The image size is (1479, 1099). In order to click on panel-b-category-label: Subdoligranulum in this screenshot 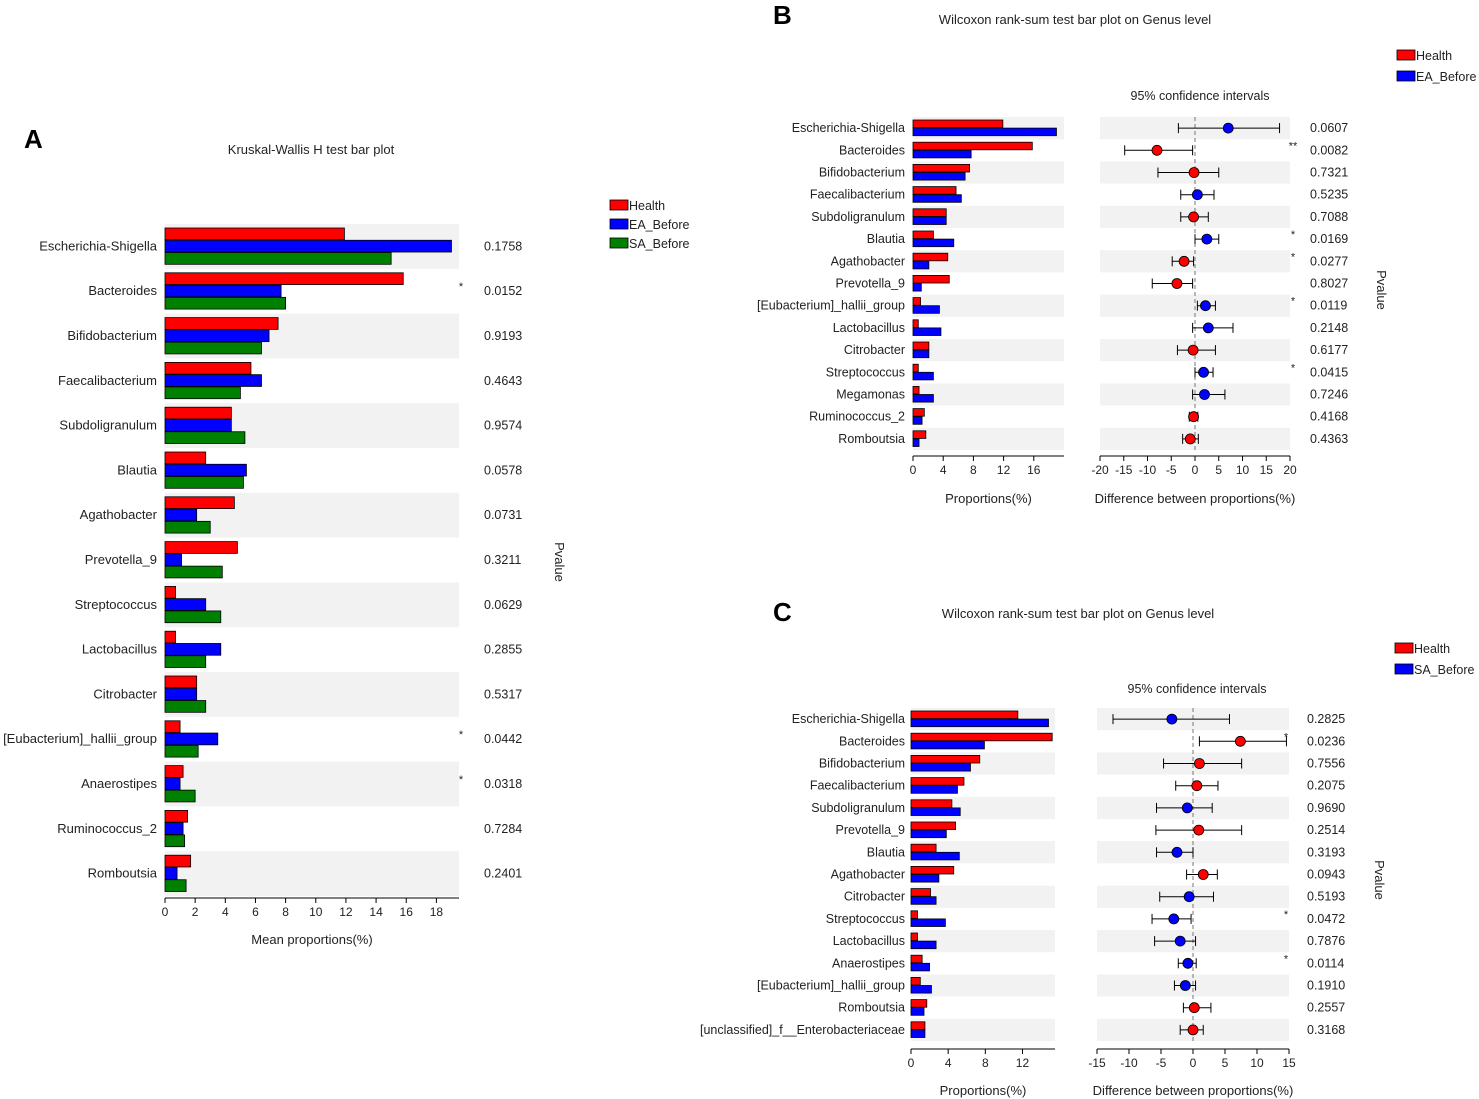, I will do `click(858, 217)`.